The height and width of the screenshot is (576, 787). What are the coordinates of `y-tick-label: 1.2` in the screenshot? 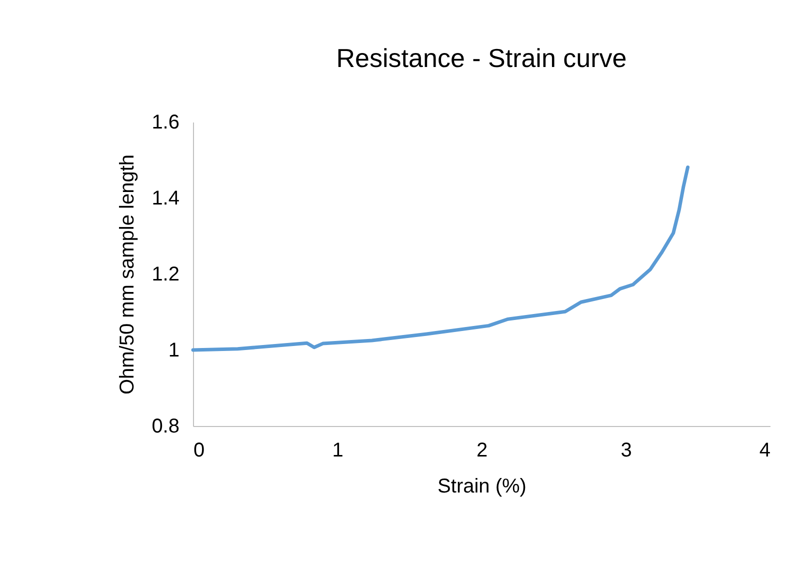 It's located at (166, 275).